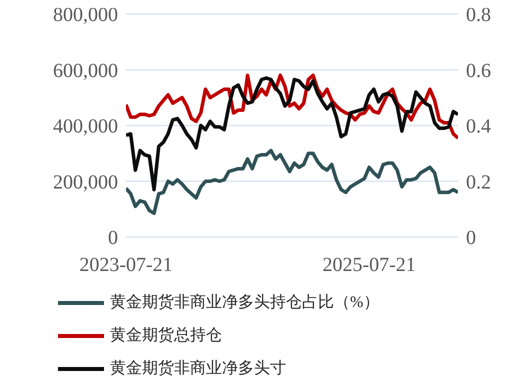 The image size is (523, 381). Describe the element at coordinates (85, 182) in the screenshot. I see `y-tick-label: 200,000` at that location.